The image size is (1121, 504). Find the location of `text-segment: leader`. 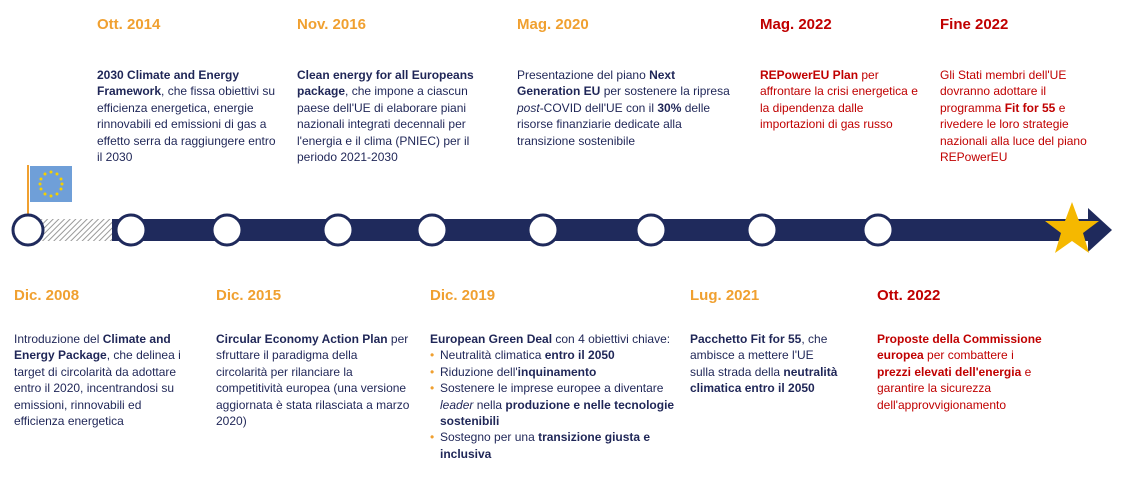

text-segment: leader is located at coordinates (457, 404).